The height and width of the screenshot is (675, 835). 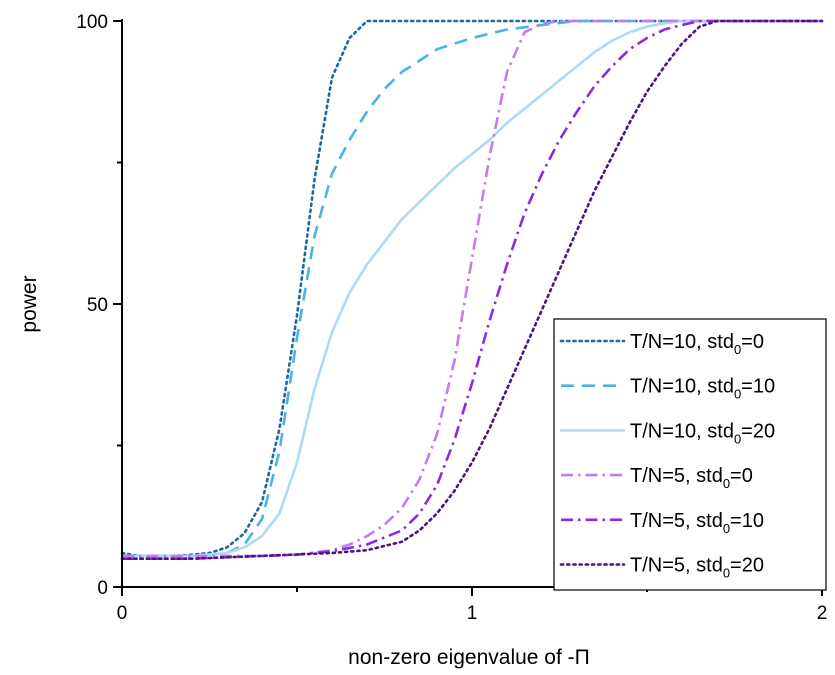 What do you see at coordinates (822, 613) in the screenshot?
I see `x-tick-label: 2` at bounding box center [822, 613].